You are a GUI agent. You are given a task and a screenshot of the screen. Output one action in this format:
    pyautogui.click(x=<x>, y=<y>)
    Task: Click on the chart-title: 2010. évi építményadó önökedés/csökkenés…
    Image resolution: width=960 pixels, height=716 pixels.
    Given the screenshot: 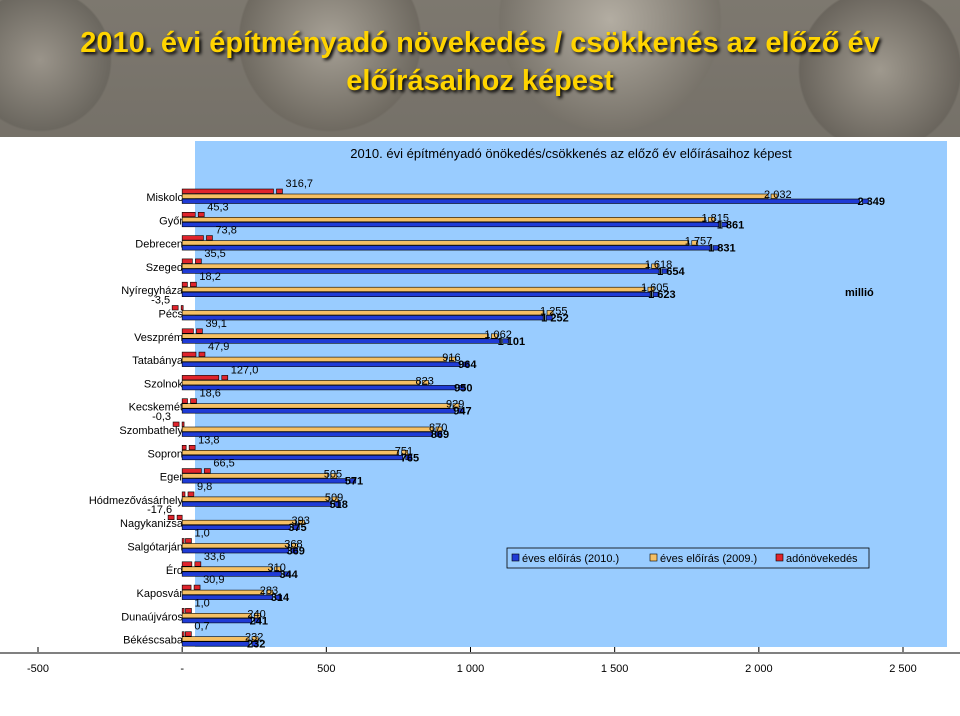 What is the action you would take?
    pyautogui.click(x=571, y=153)
    